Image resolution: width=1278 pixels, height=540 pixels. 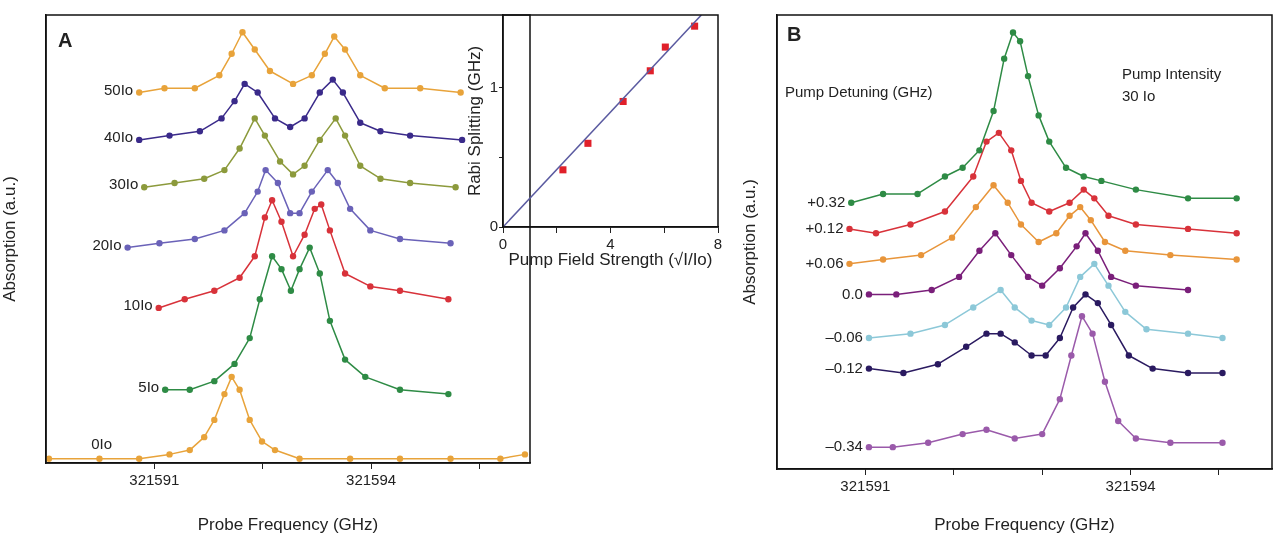 I want to click on series-label: 30Io, so click(x=124, y=184).